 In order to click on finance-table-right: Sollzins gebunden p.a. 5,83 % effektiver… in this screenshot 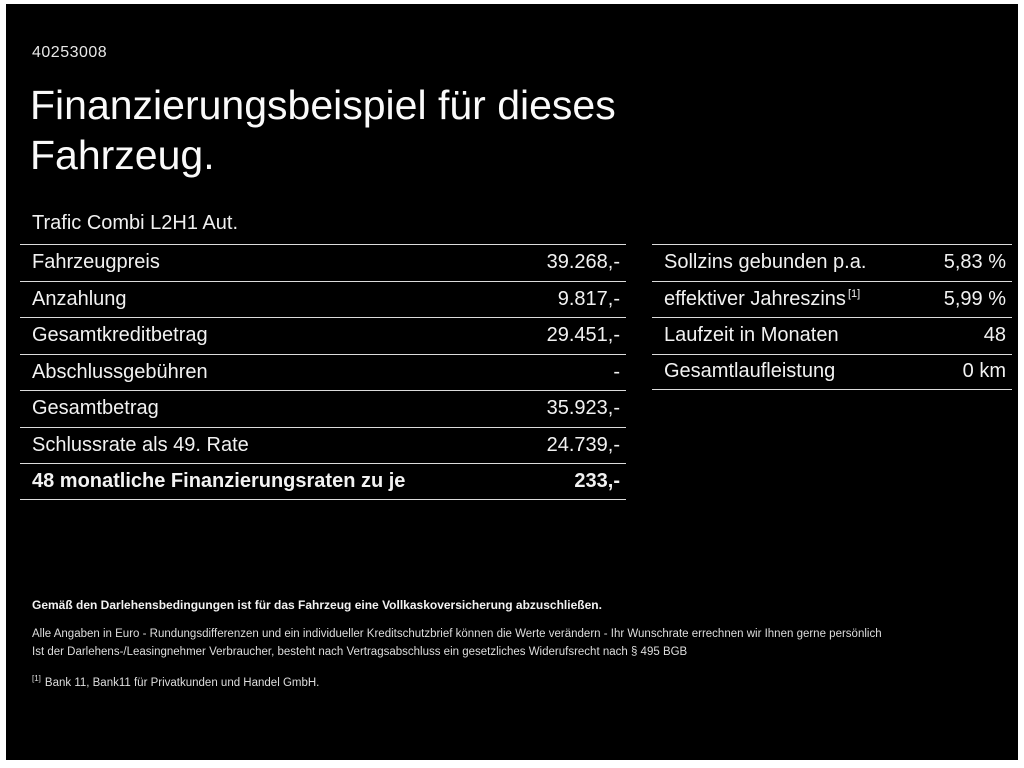, I will do `click(832, 317)`.